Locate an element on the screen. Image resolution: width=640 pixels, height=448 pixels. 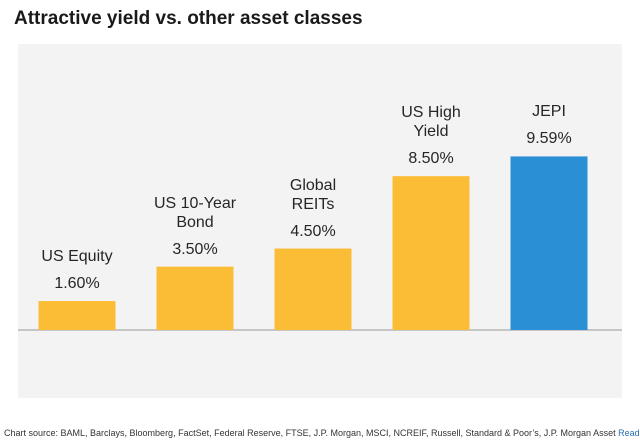
bar-label-group: US 10-Year Bond 3.50% is located at coordinates (195, 226).